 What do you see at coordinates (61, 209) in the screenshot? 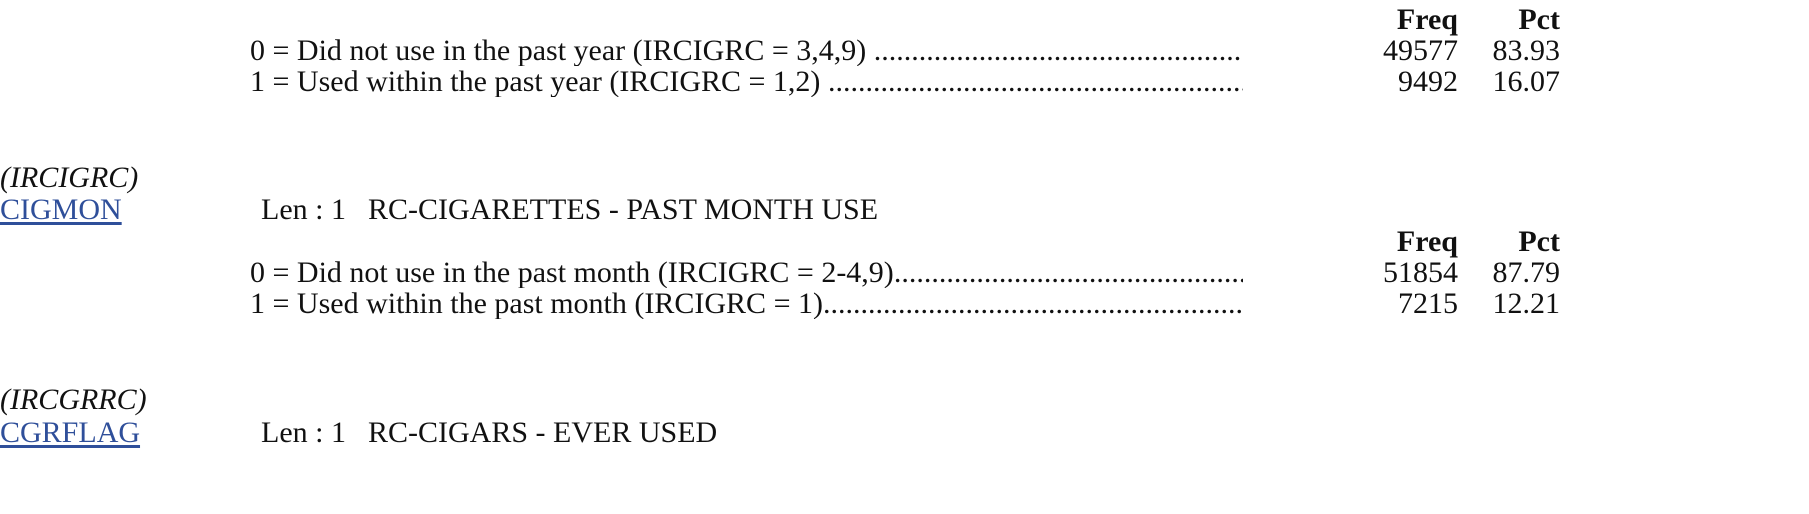
I see `variable-link-cigmon: CIGMON` at bounding box center [61, 209].